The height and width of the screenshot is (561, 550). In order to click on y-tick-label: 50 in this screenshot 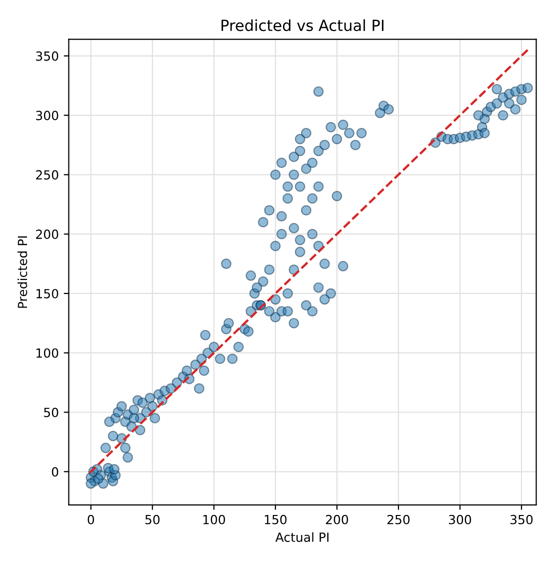, I will do `click(51, 413)`.